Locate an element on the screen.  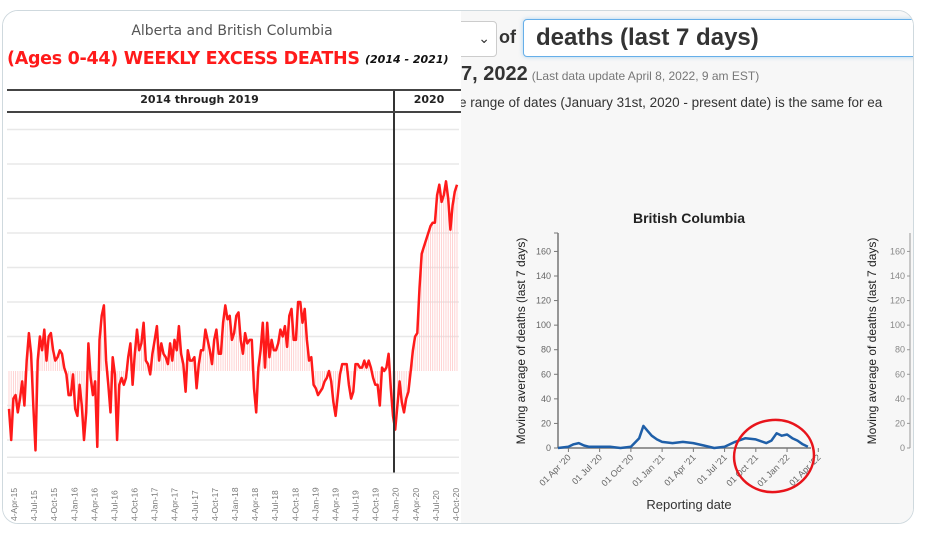
x-tick-label: 4-Jan-20 is located at coordinates (396, 504).